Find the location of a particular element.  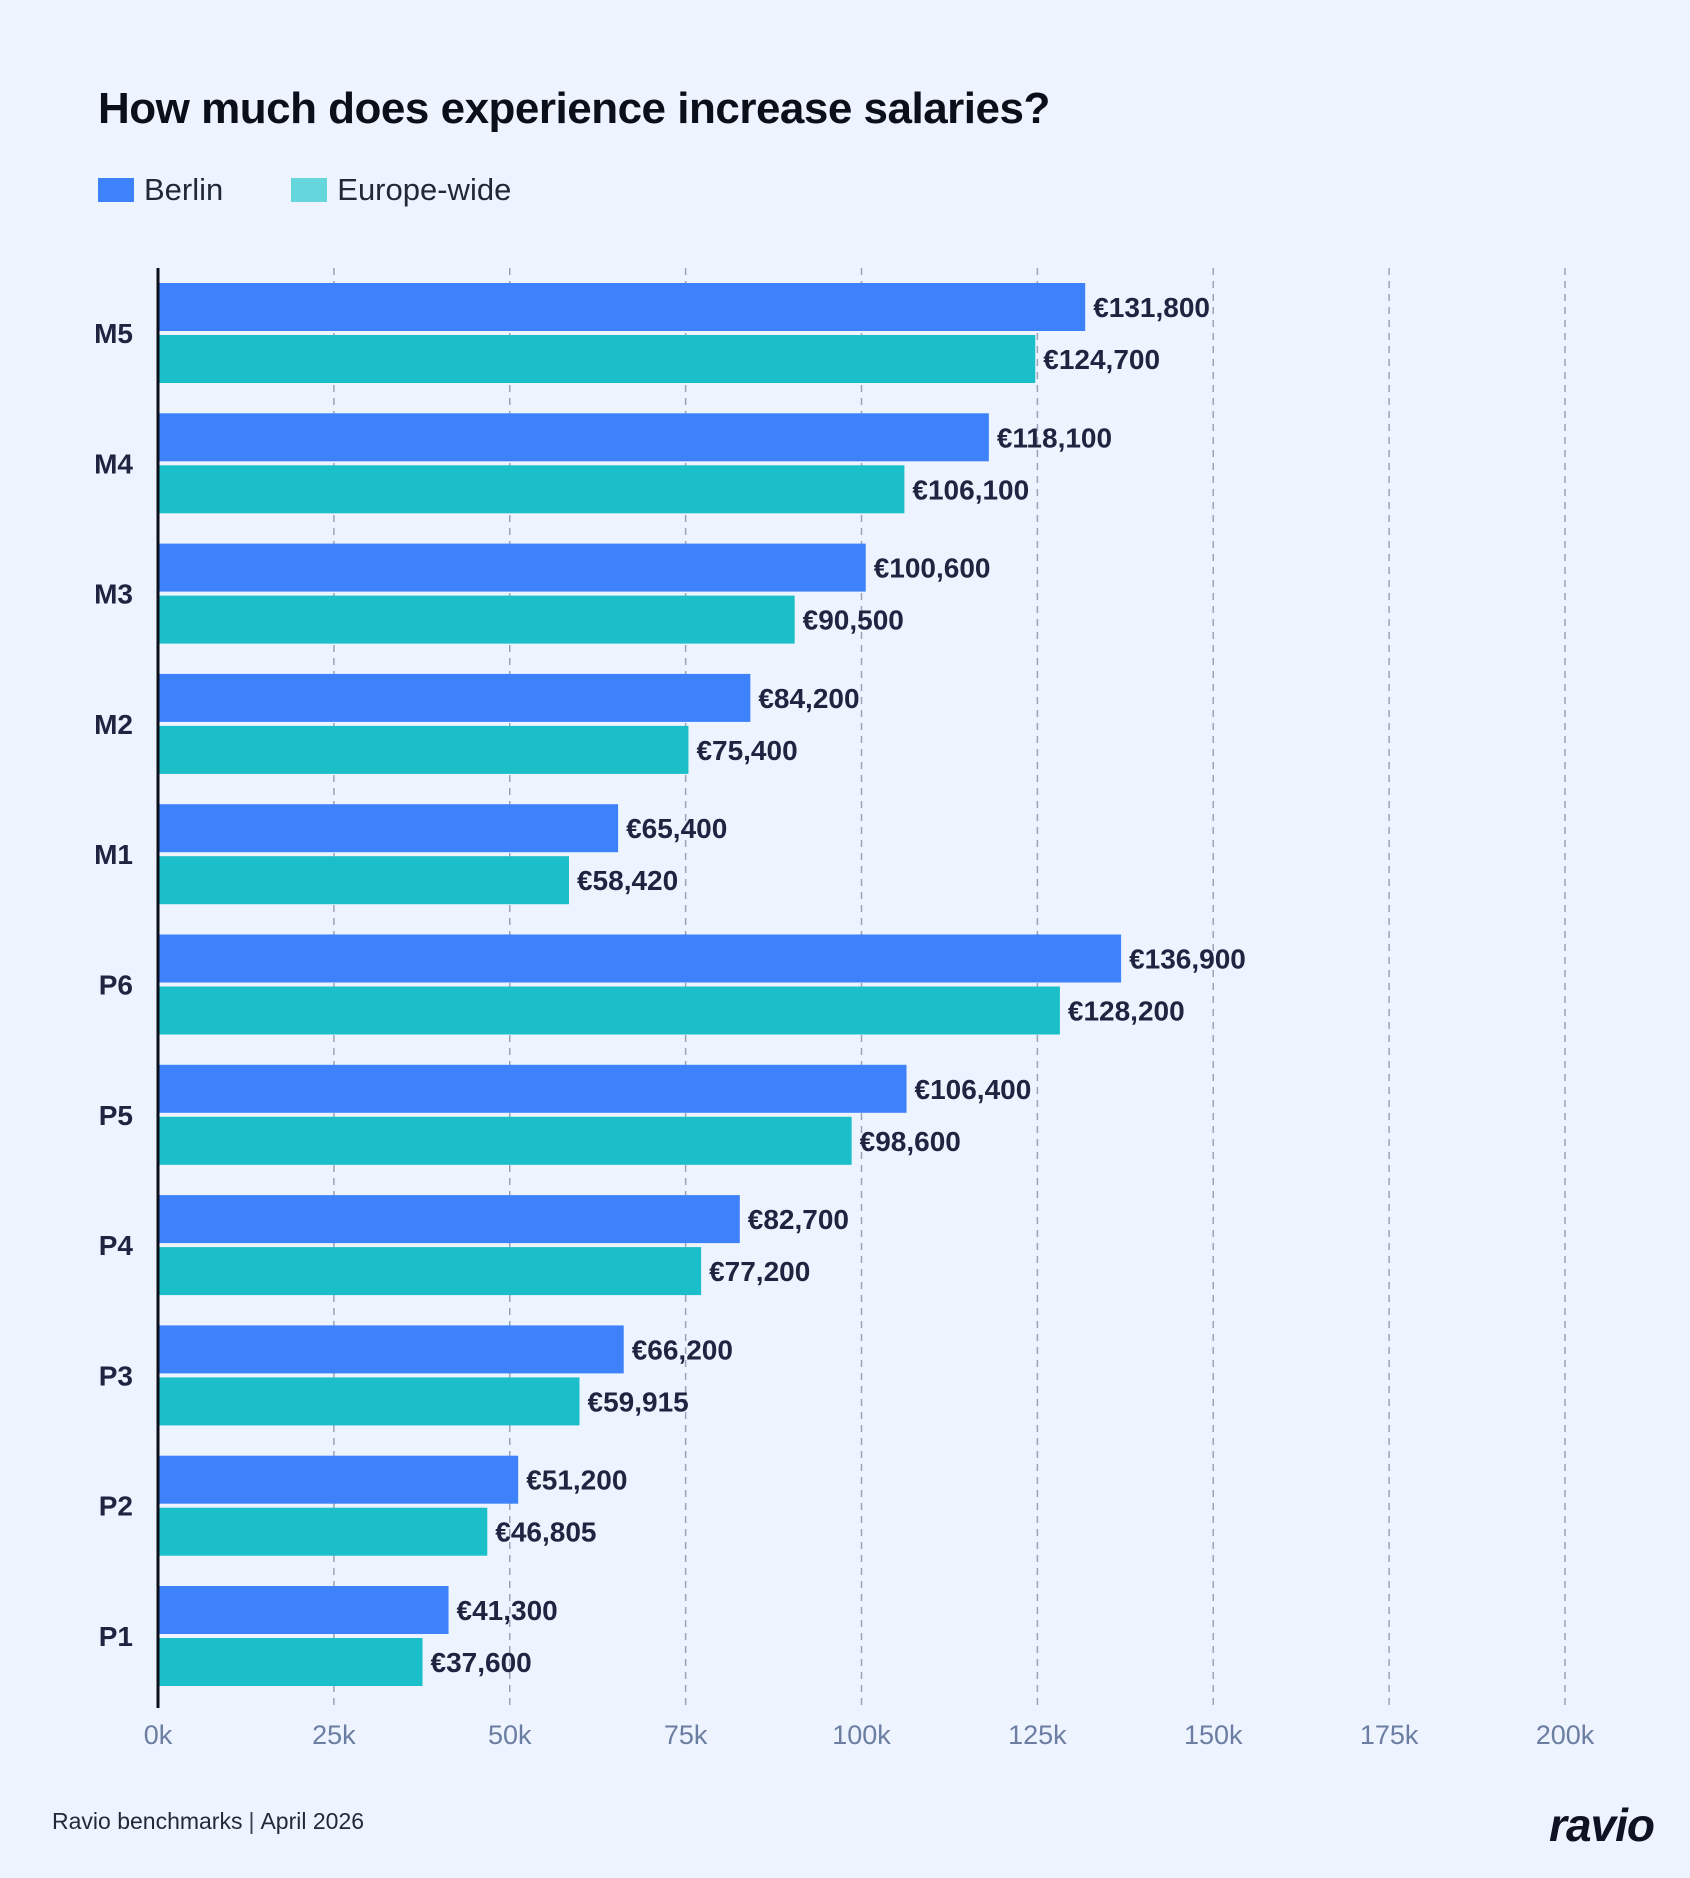

legend-item-berlin: Berlin is located at coordinates (160, 190).